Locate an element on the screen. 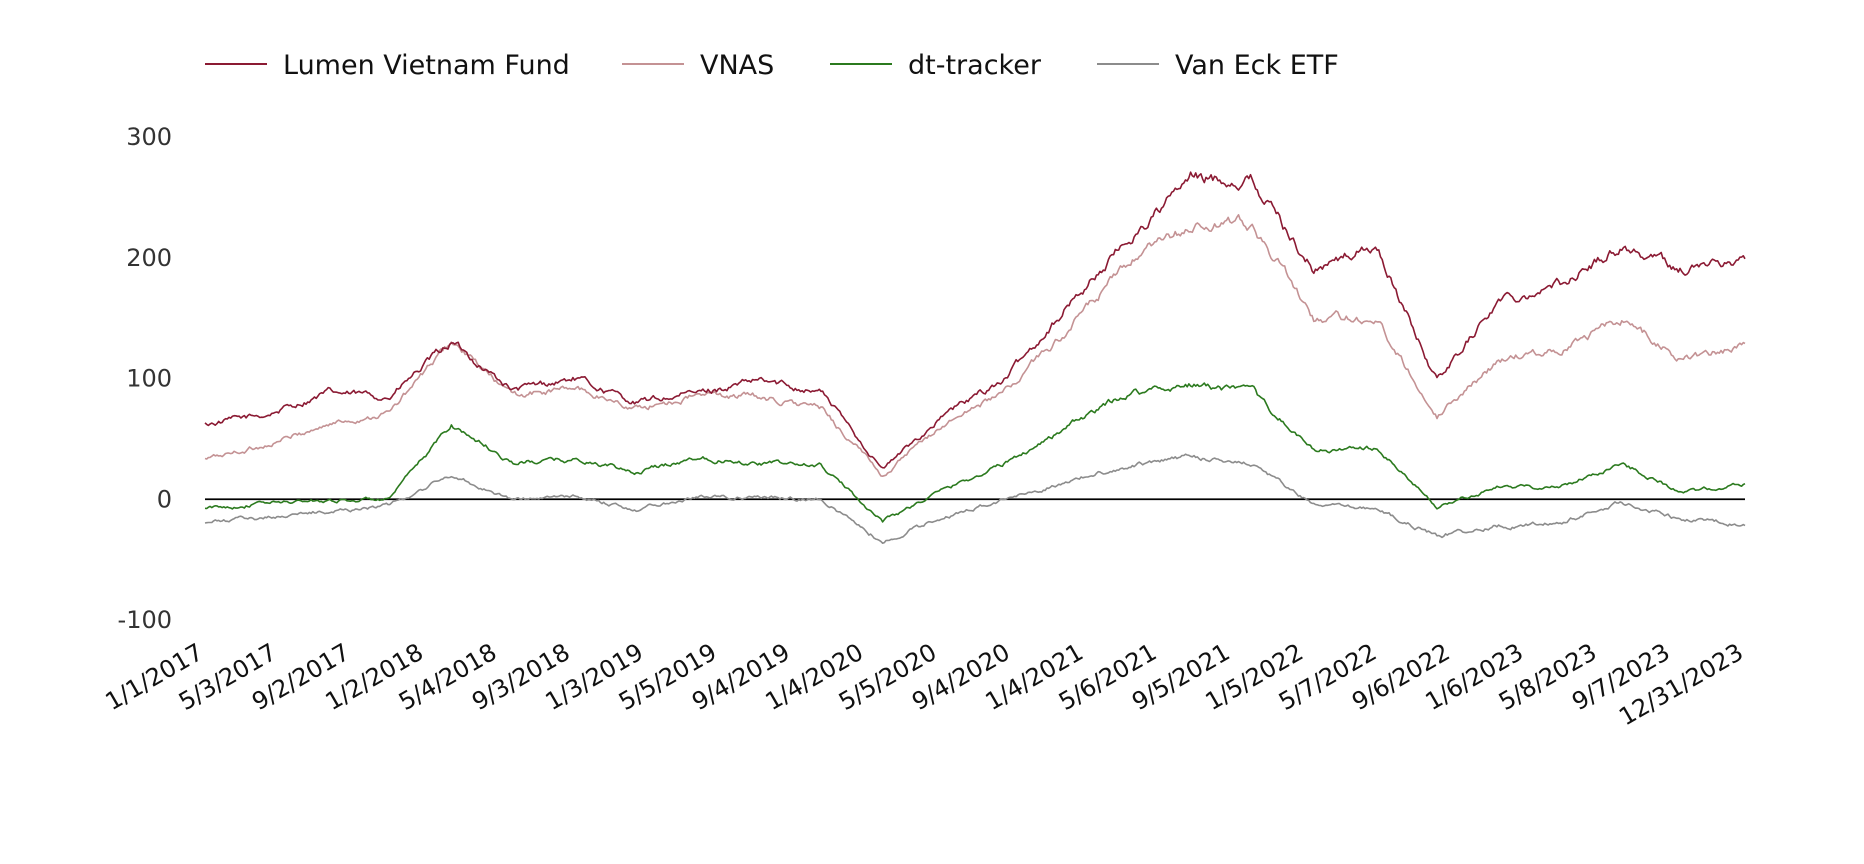  y-tick-label: 200 is located at coordinates (149, 258).